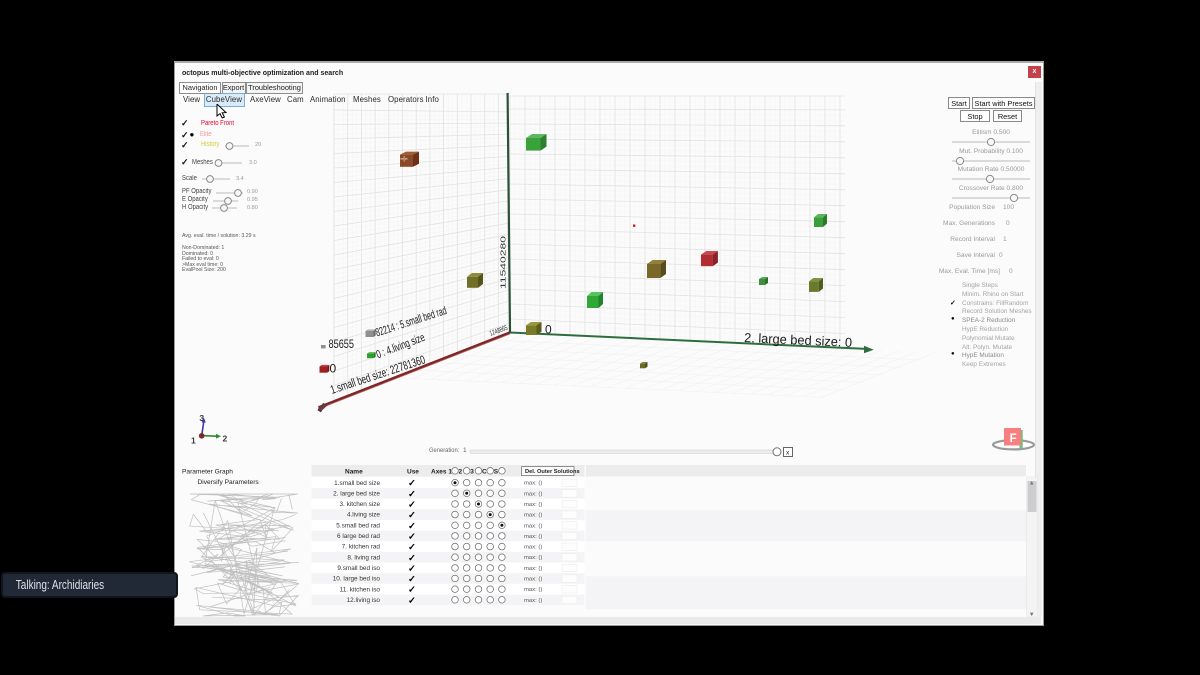 The image size is (1200, 675). What do you see at coordinates (496, 471) in the screenshot?
I see `svg-text: S` at bounding box center [496, 471].